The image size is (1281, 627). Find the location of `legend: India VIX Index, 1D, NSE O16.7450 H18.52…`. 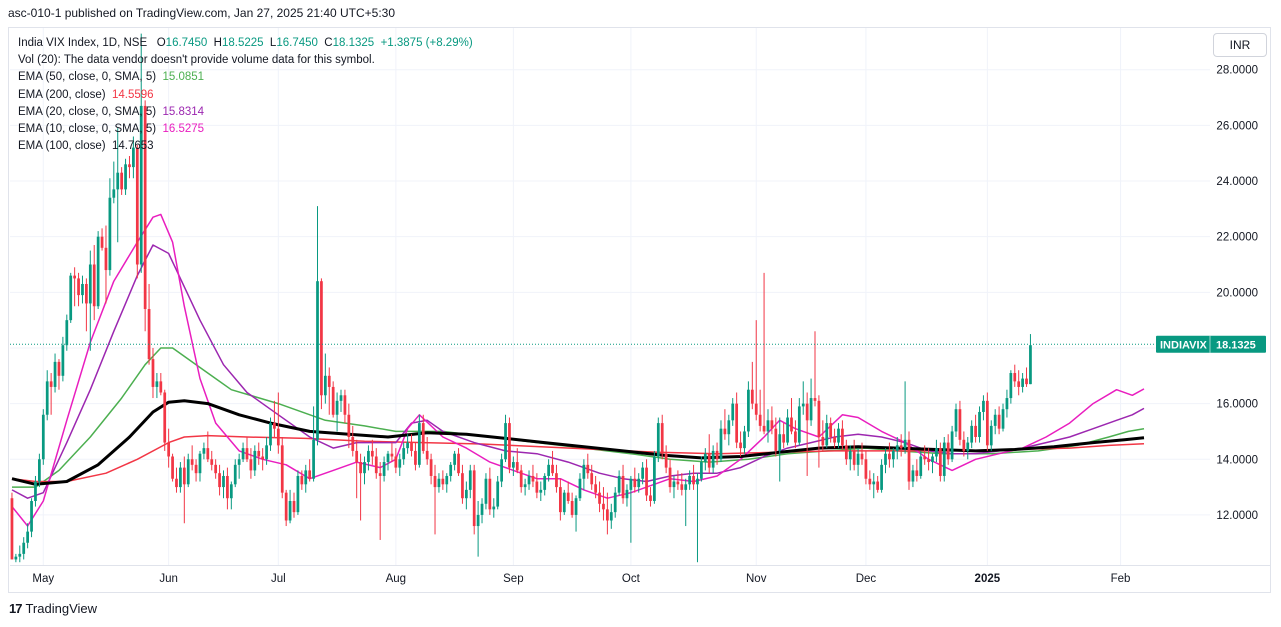

legend: India VIX Index, 1D, NSE O16.7450 H18.52… is located at coordinates (245, 95).